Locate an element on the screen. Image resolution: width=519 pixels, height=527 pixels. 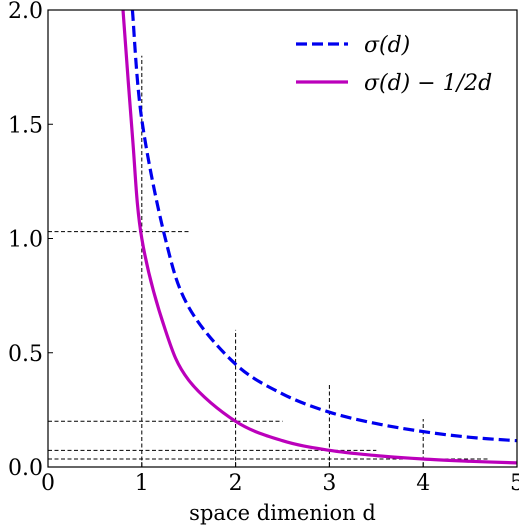
x-tick-label-3: 3 is located at coordinates (329, 483).